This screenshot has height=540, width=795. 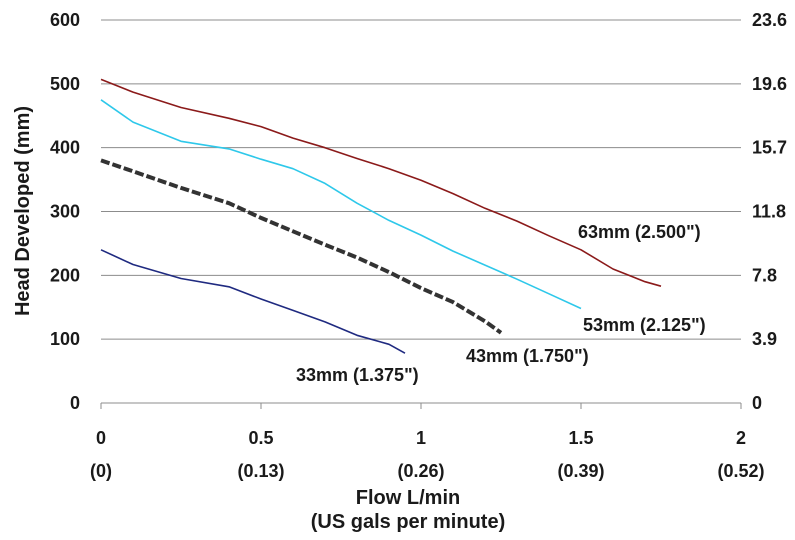 I want to click on y-tick-label-left: 400, so click(x=65, y=148).